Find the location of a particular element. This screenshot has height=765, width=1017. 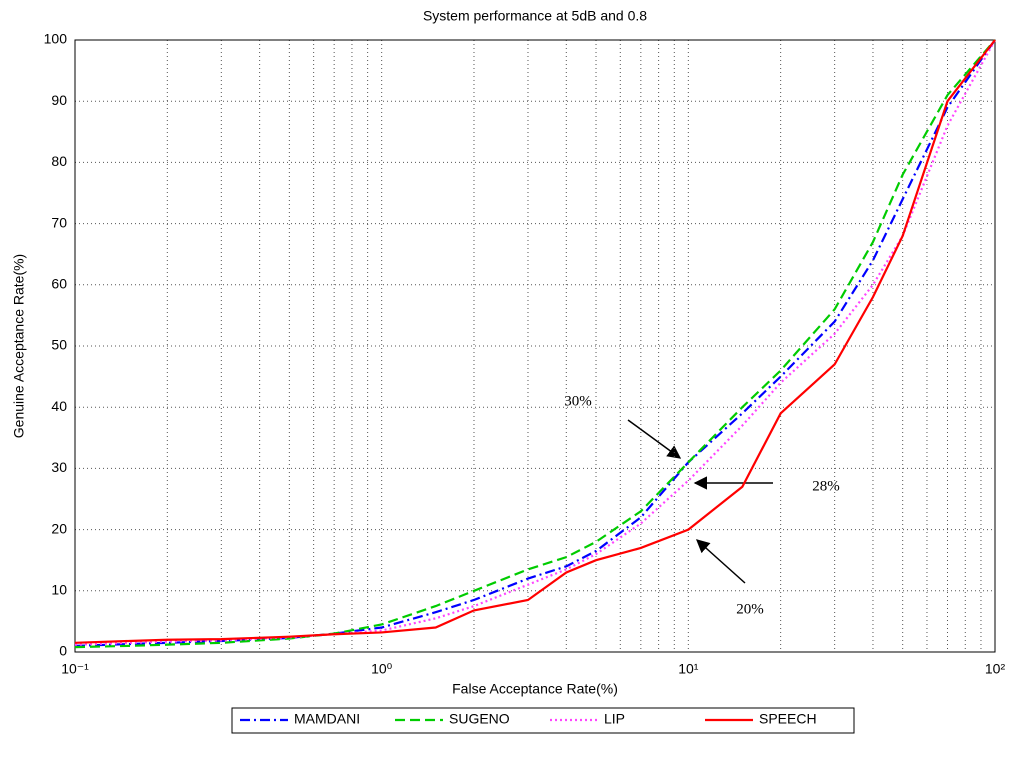

annotation: 20% is located at coordinates (750, 609).